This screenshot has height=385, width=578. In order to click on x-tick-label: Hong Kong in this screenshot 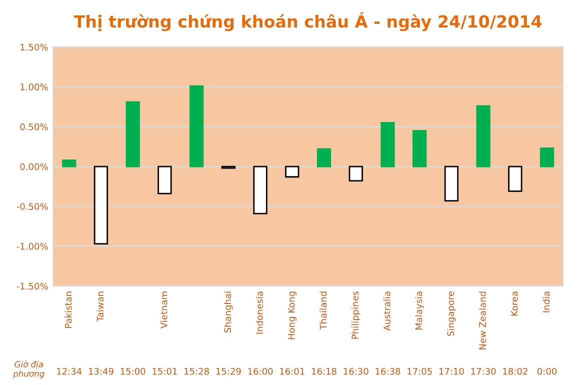, I will do `click(292, 316)`.